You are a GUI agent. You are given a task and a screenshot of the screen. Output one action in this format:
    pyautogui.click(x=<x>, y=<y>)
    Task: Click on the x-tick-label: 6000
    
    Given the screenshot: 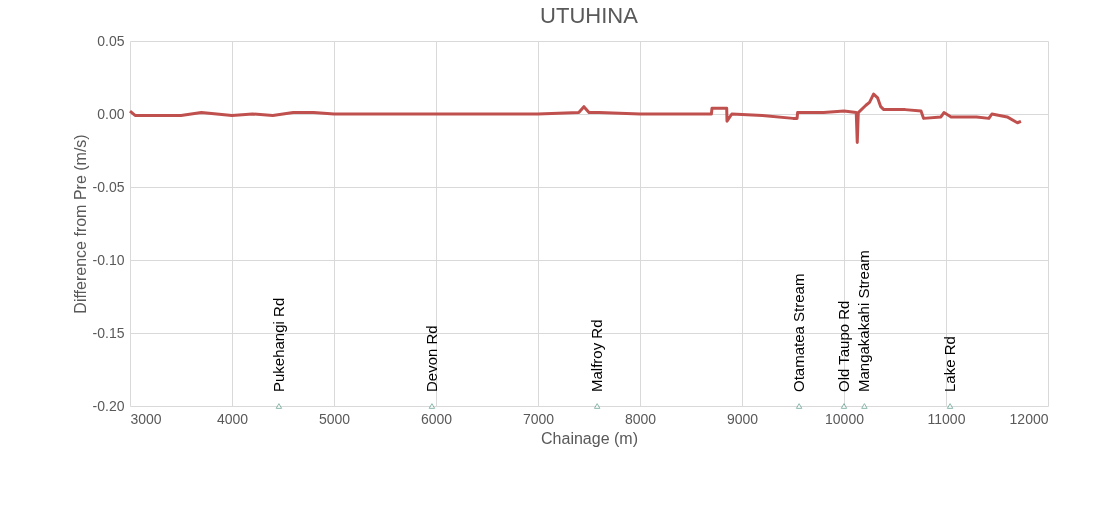 What is the action you would take?
    pyautogui.click(x=436, y=418)
    